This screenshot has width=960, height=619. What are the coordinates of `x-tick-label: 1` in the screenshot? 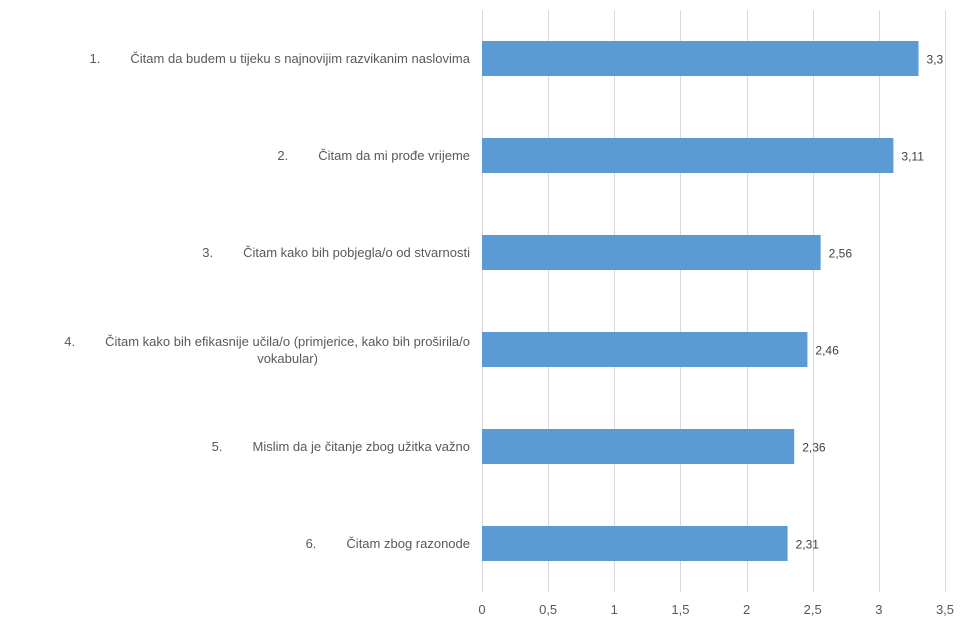 It's located at (614, 609).